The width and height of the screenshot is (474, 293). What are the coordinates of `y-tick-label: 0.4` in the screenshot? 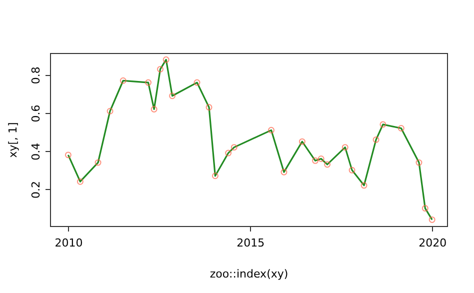 It's located at (36, 151).